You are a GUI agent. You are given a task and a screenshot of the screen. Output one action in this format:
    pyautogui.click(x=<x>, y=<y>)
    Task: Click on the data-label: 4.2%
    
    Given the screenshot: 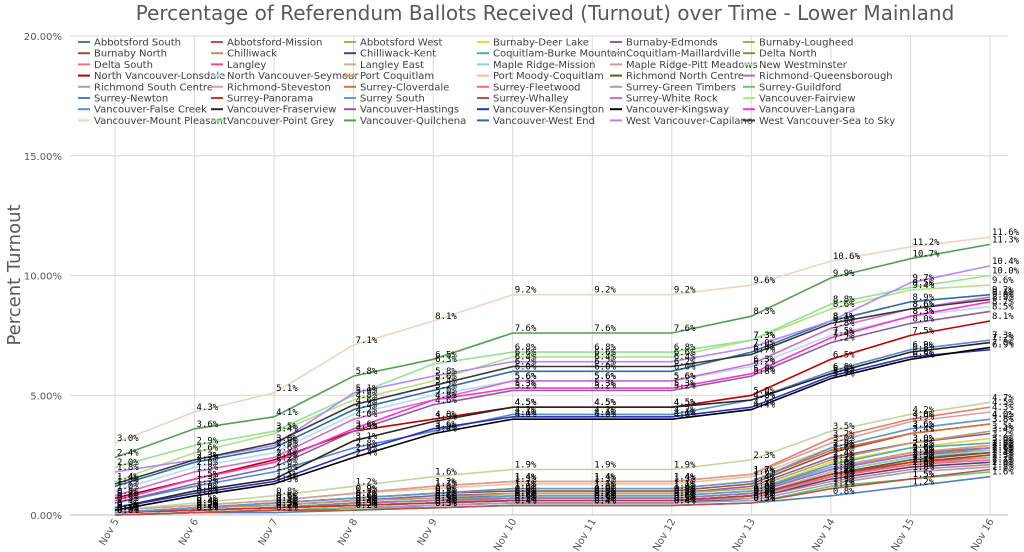 What is the action you would take?
    pyautogui.click(x=685, y=410)
    